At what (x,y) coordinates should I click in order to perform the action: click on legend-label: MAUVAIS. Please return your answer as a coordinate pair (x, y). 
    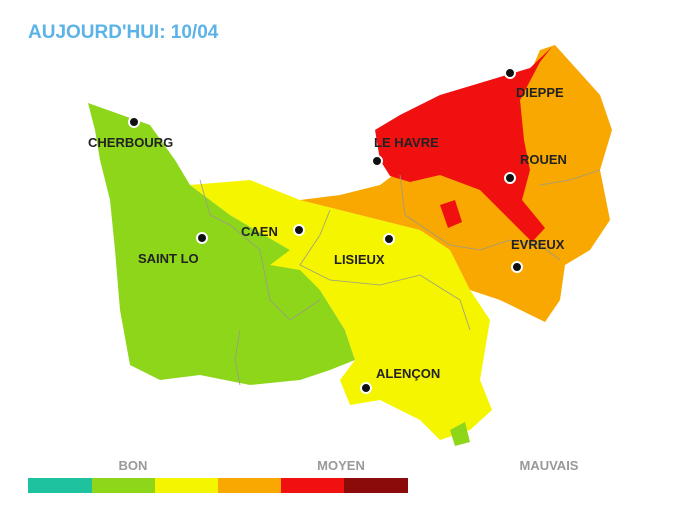
    Looking at the image, I should click on (549, 465).